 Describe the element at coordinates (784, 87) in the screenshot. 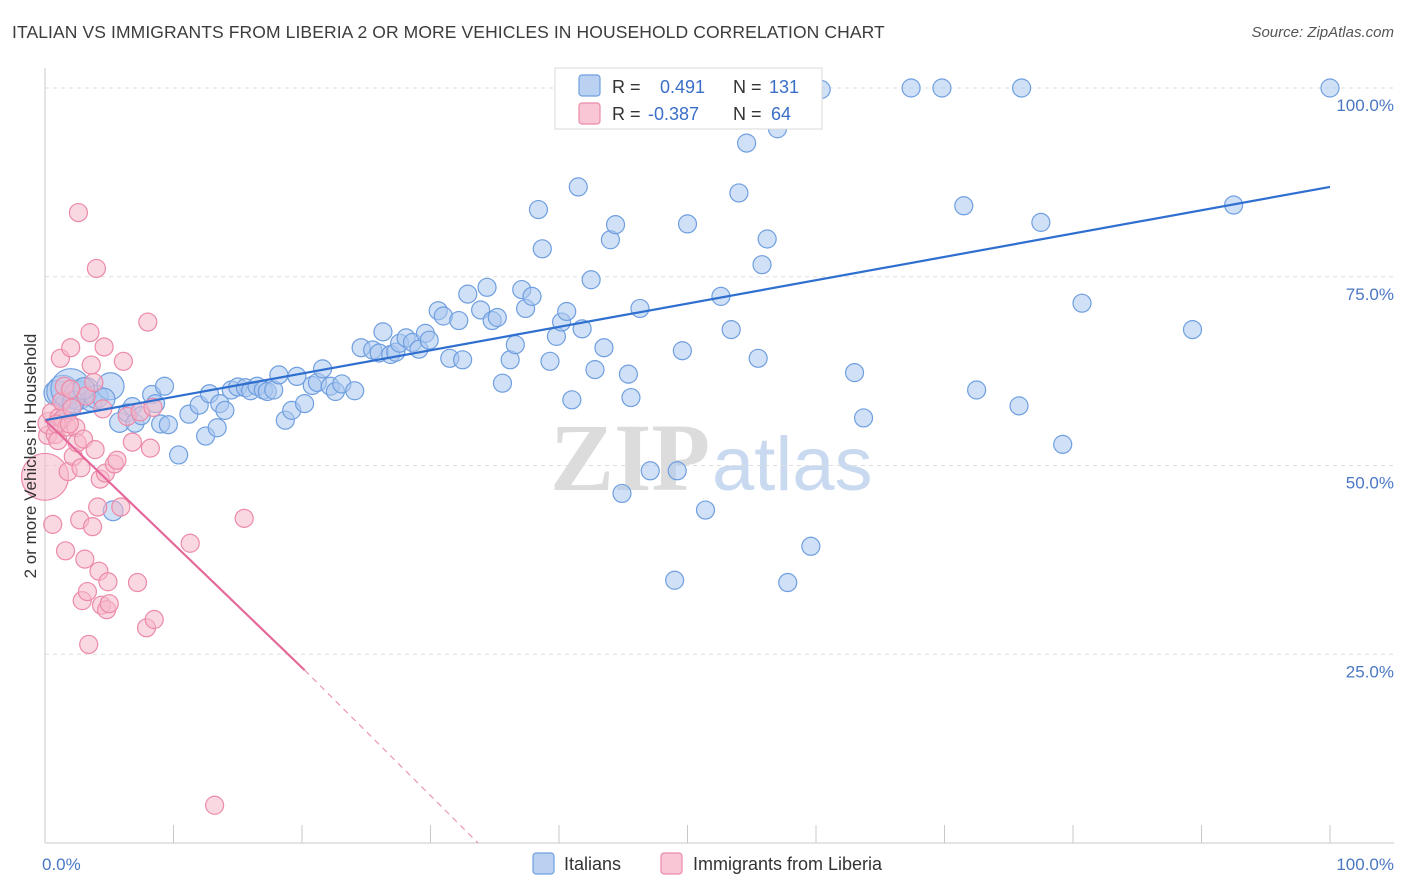

I see `legend-n-value-blue: 131` at that location.